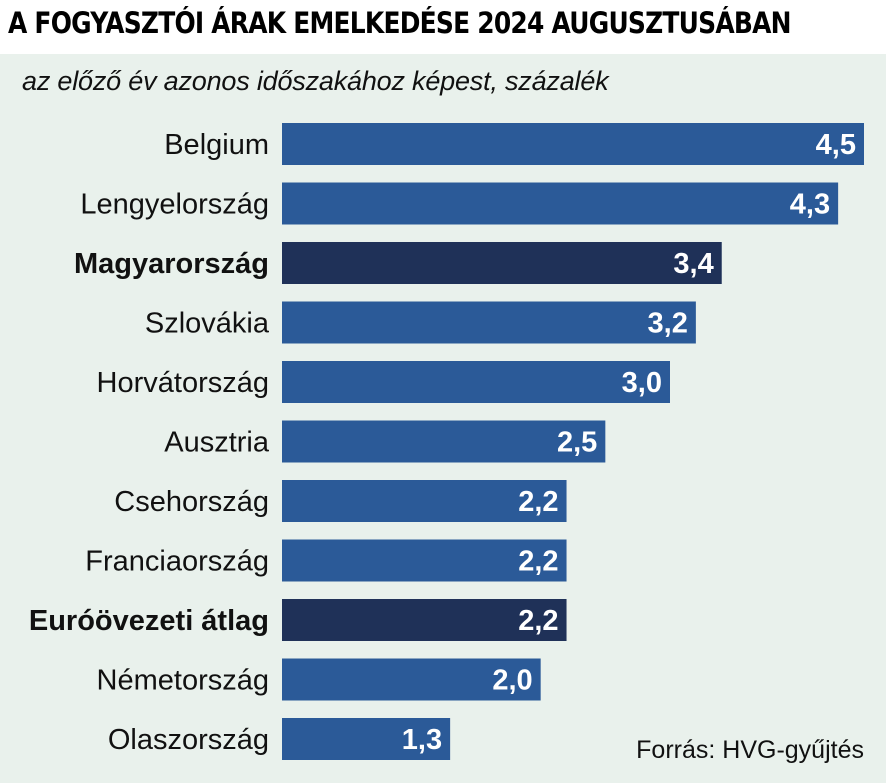  What do you see at coordinates (836, 145) in the screenshot?
I see `value-label: 4,5` at bounding box center [836, 145].